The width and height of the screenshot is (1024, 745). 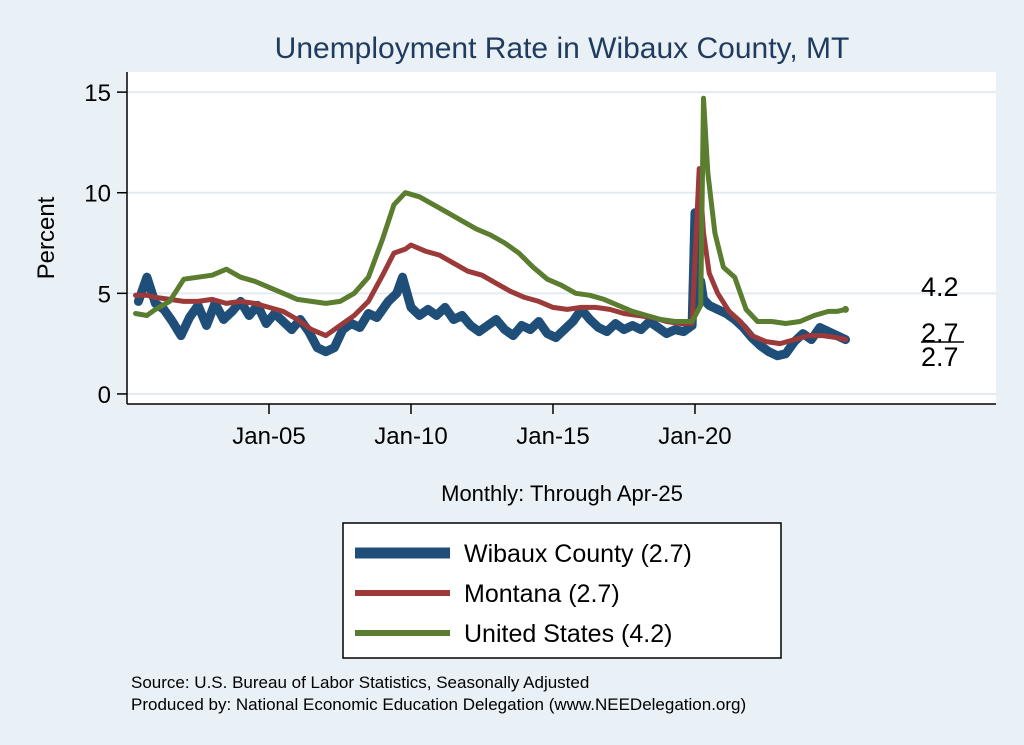 I want to click on legend-label-wibaux: Wibaux County (2.7), so click(x=578, y=554).